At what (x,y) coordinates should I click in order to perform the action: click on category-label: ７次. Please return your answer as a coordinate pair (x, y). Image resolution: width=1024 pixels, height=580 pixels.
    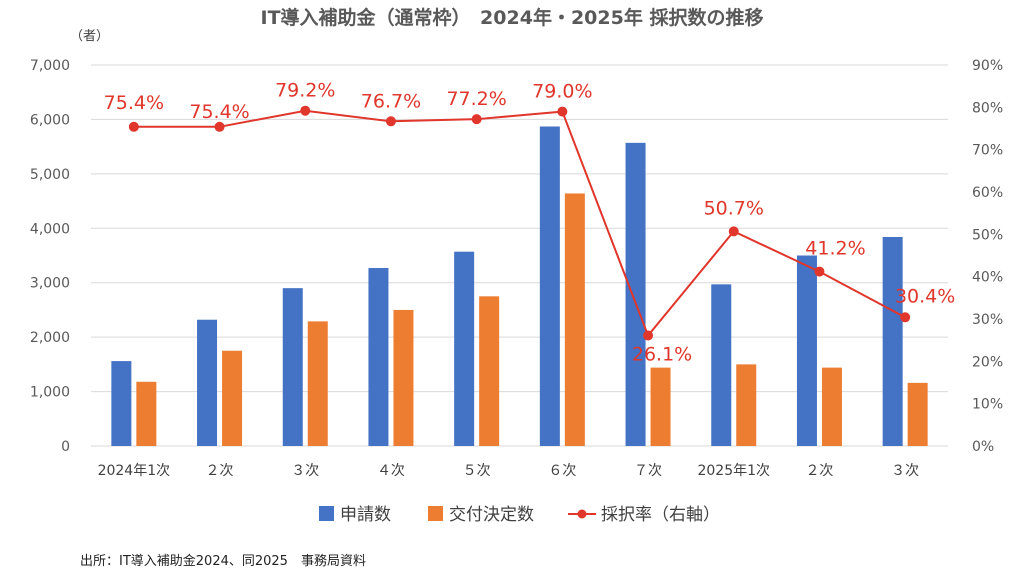
    Looking at the image, I should click on (648, 471).